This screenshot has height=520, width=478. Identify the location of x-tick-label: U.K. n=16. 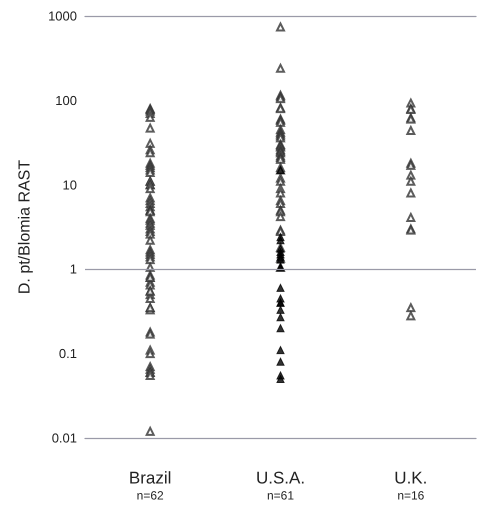
(411, 485).